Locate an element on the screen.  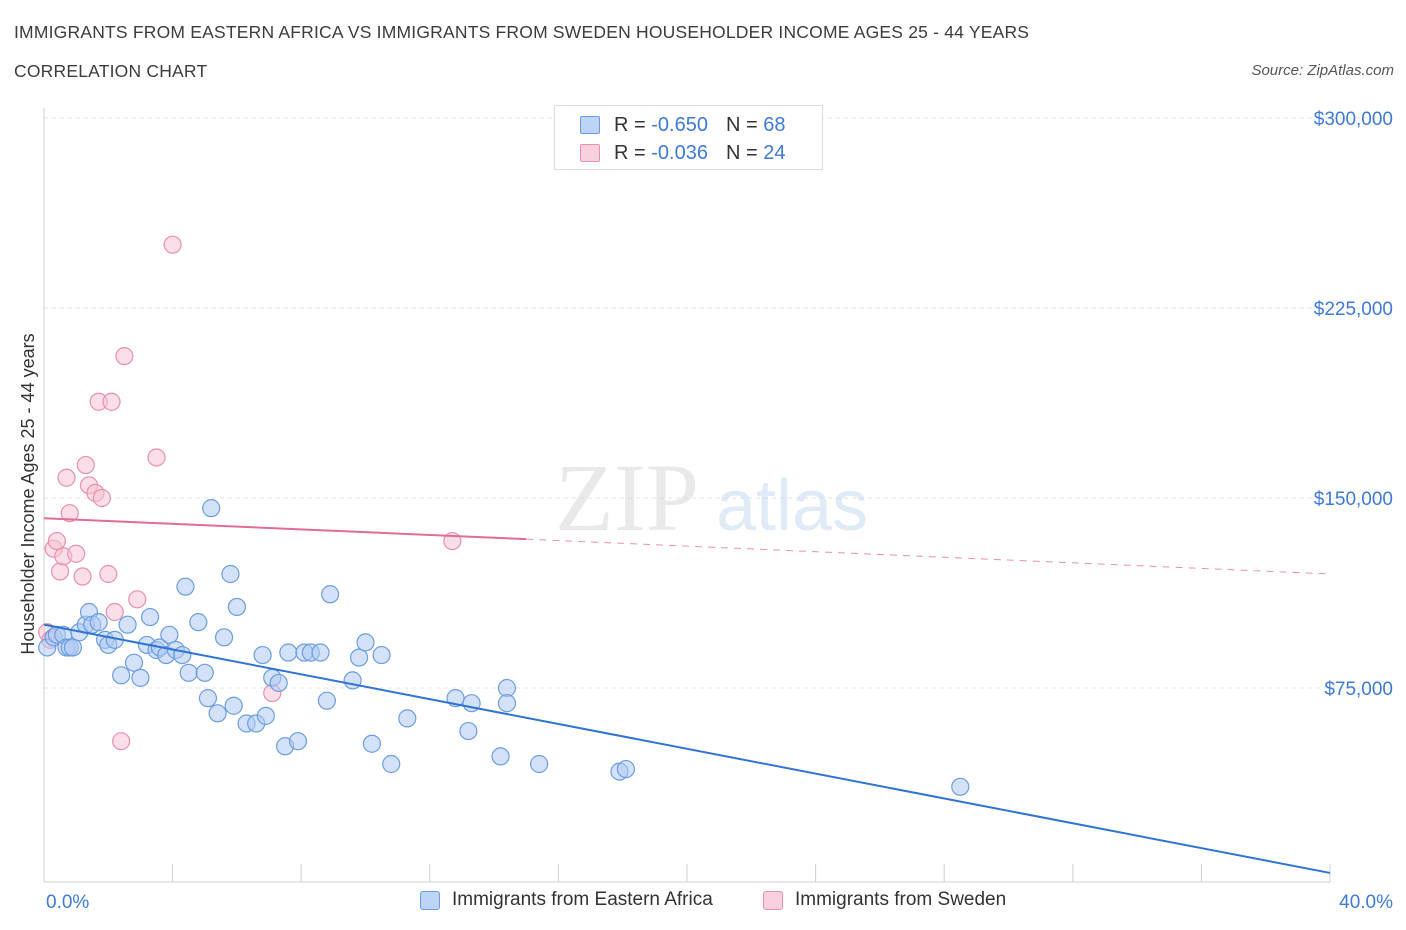
chart-subtitle: CORRELATION CHART is located at coordinates (111, 71).